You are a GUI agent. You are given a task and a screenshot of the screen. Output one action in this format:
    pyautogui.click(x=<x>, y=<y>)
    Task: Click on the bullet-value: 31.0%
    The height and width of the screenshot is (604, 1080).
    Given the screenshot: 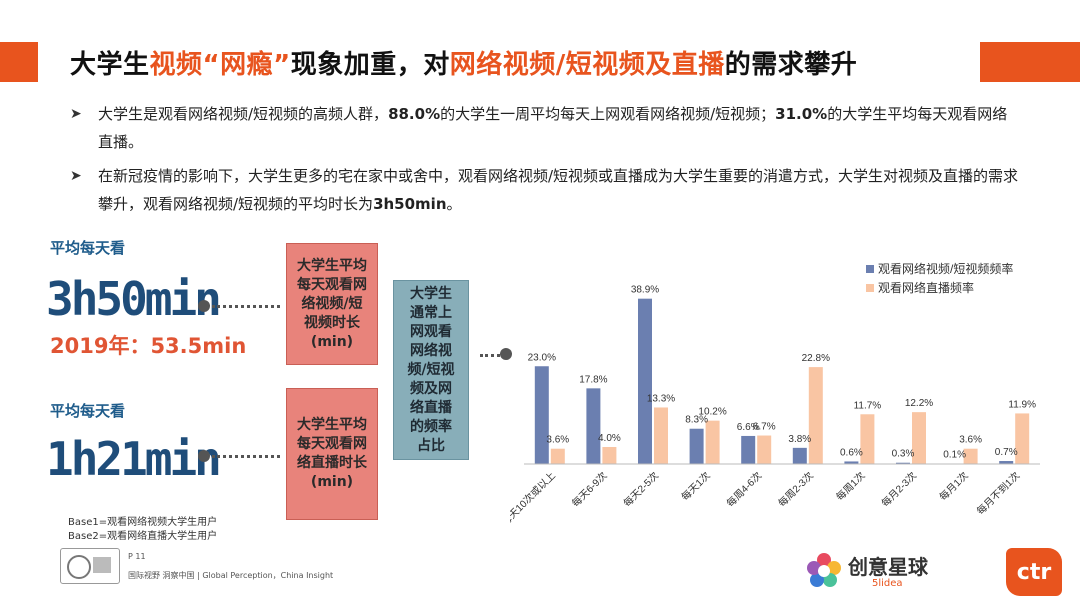 What is the action you would take?
    pyautogui.click(x=801, y=114)
    